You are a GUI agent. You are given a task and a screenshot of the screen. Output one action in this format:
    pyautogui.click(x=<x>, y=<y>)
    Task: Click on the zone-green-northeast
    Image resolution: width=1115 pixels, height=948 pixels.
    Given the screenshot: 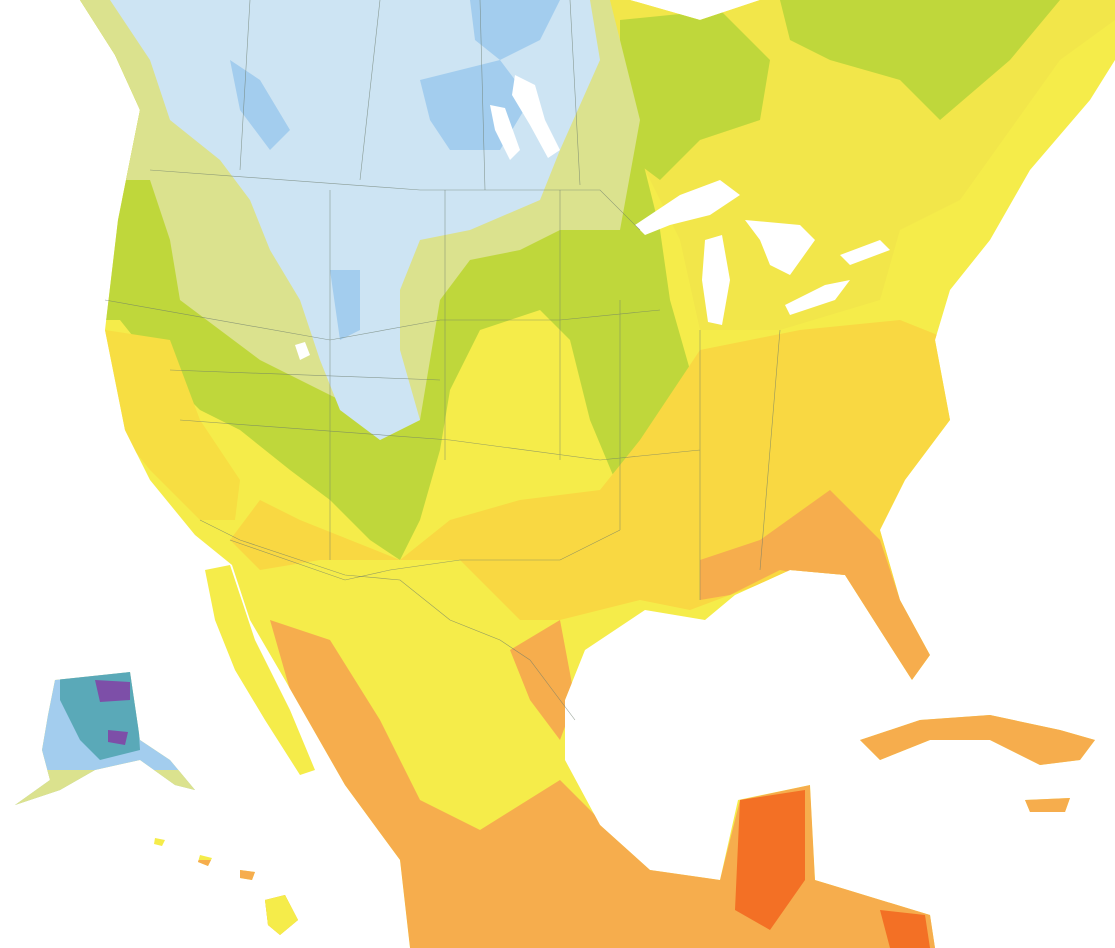 What is the action you would take?
    pyautogui.click(x=920, y=60)
    